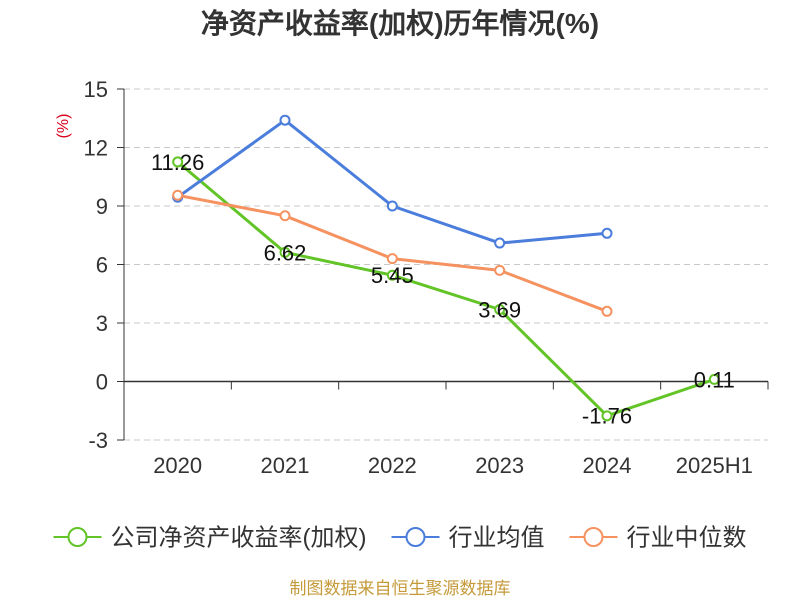 The image size is (800, 600). Describe the element at coordinates (102, 264) in the screenshot. I see `y-tick-label: 6` at that location.